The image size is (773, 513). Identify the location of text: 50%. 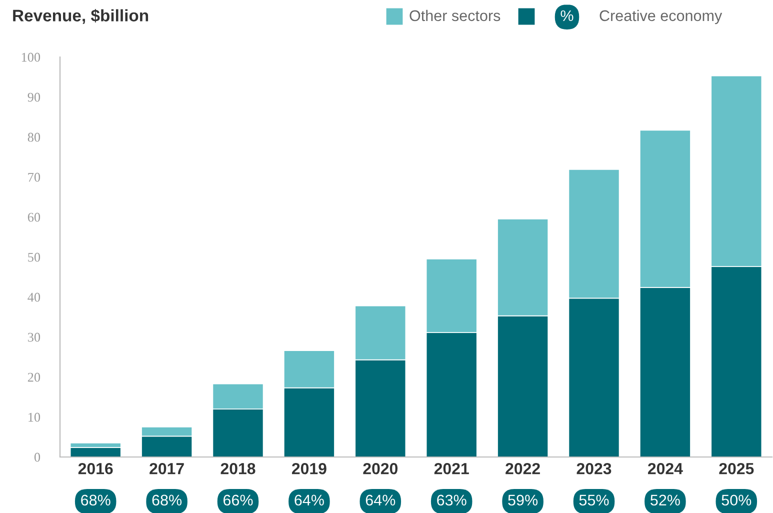
(737, 500).